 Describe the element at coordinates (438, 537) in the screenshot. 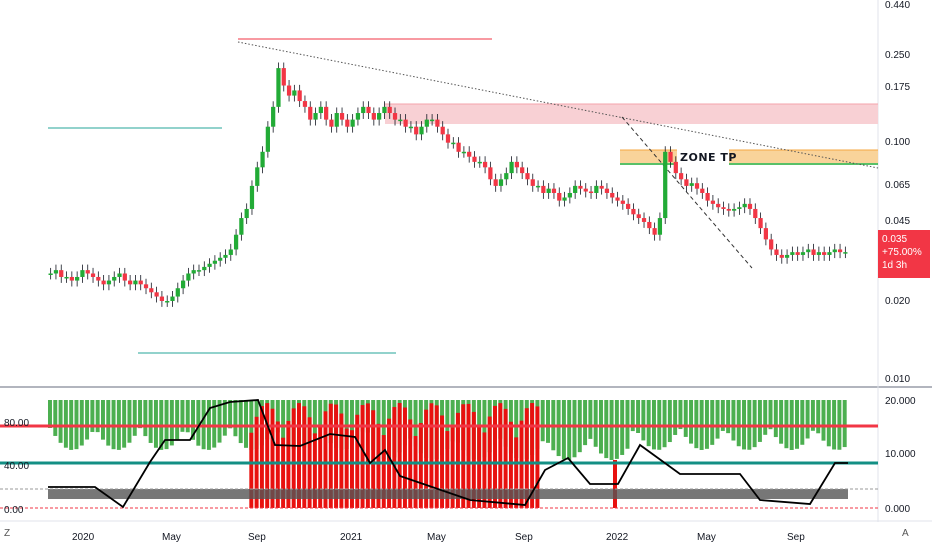

I see `time-axis: 2020 May Sep 2021 May Sep 2022 May Sep` at that location.